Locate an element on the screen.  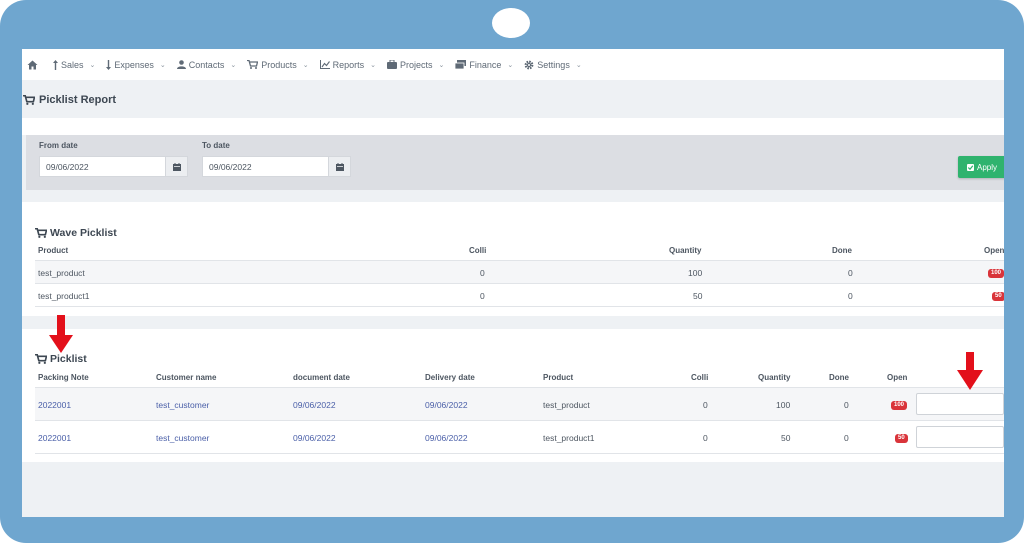
nav-contacts: Contacts ⌄ is located at coordinates (206, 64).